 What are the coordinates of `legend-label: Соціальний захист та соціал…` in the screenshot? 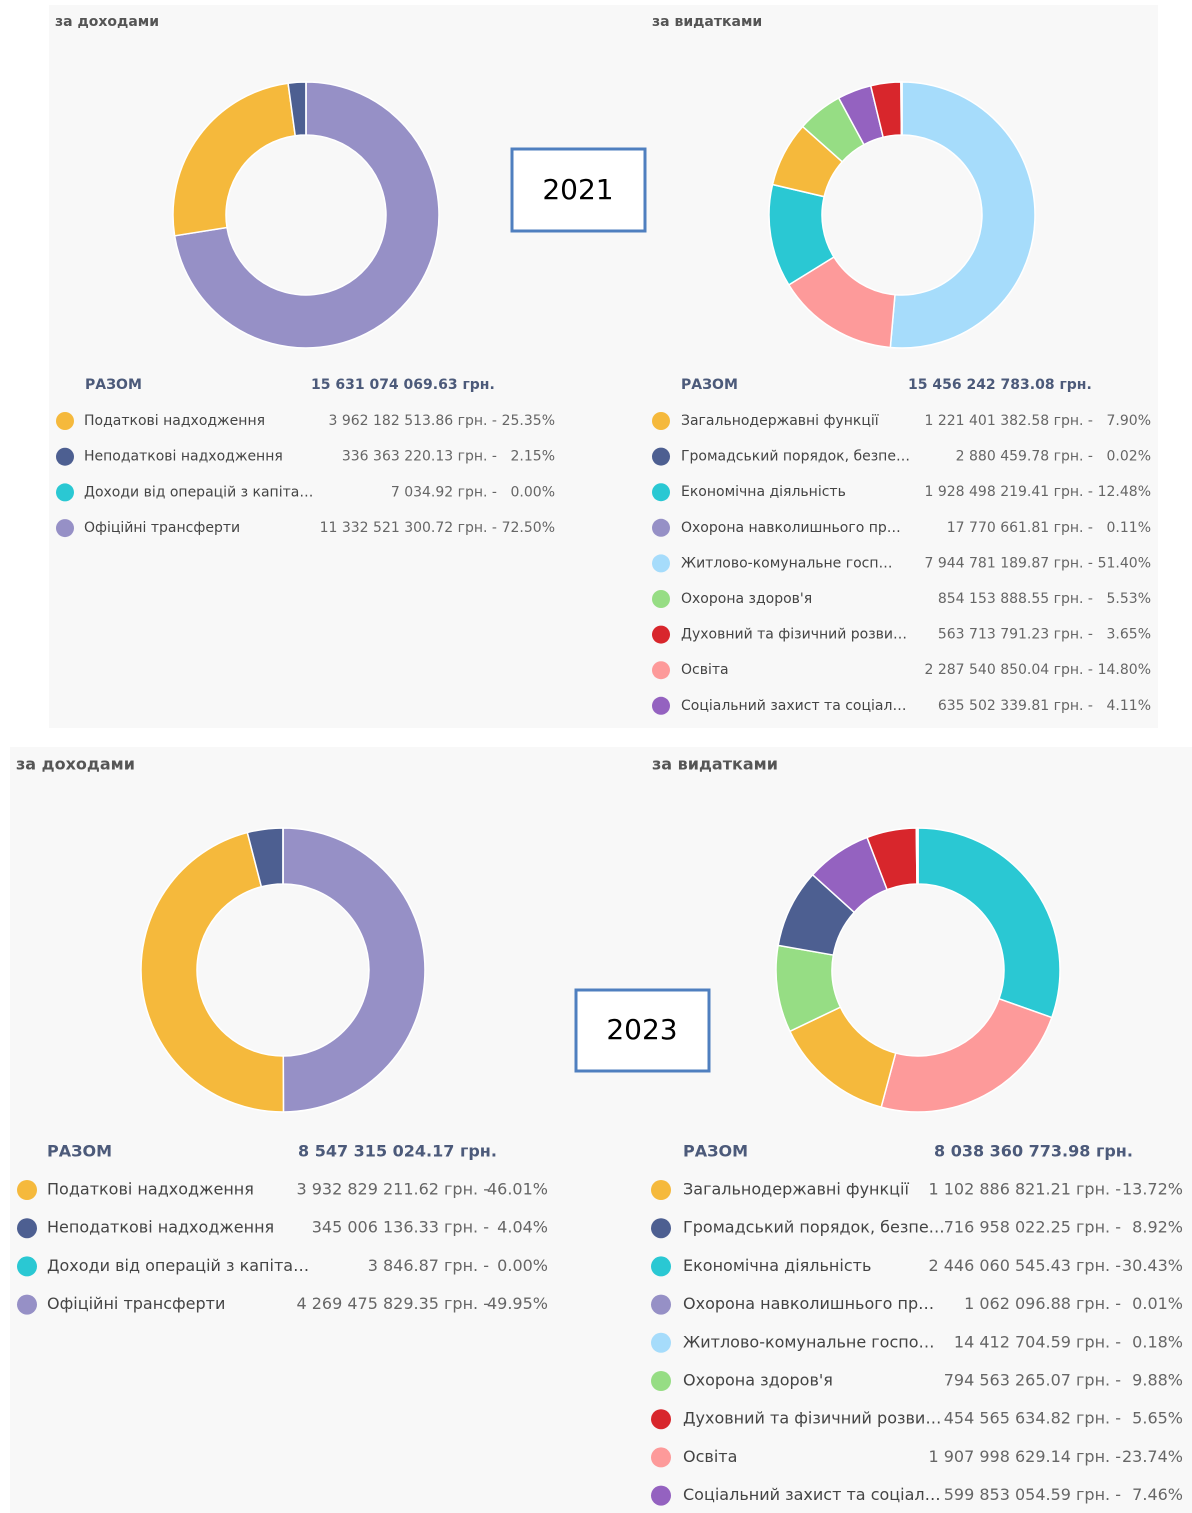 It's located at (793, 706).